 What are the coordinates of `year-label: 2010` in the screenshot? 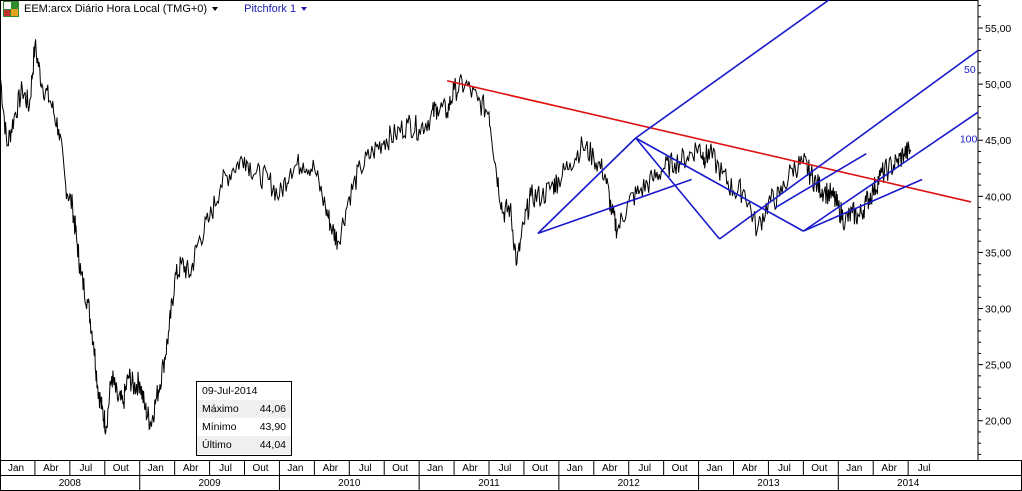 It's located at (349, 483).